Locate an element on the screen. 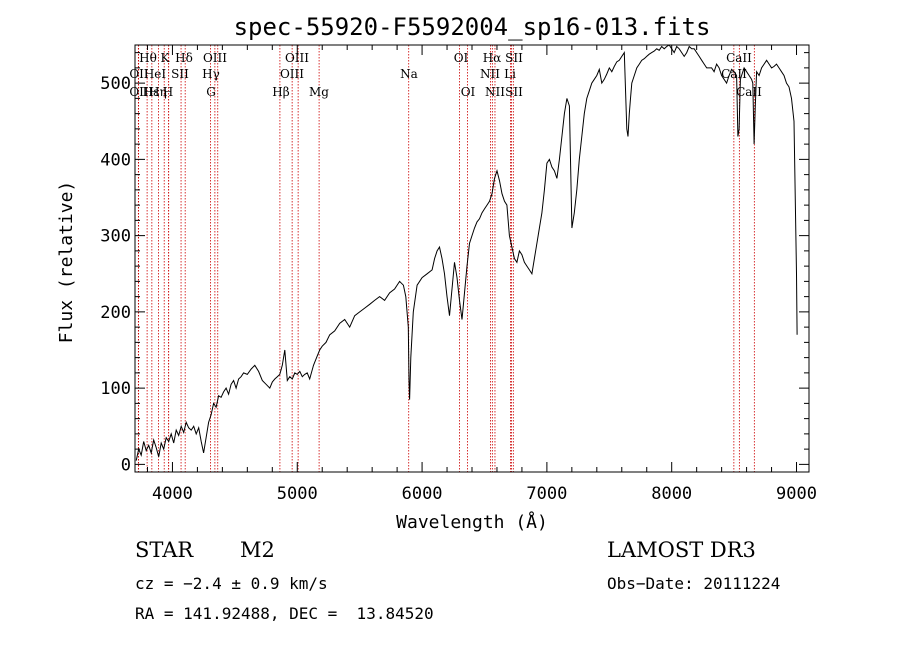  object-subclass: M2 is located at coordinates (257, 550).